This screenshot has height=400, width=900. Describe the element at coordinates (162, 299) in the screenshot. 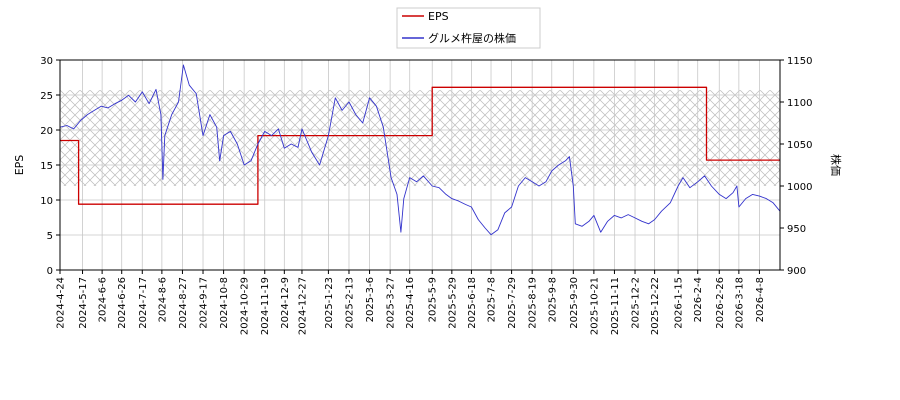

I see `x-tick-label: 2024-8-6` at that location.